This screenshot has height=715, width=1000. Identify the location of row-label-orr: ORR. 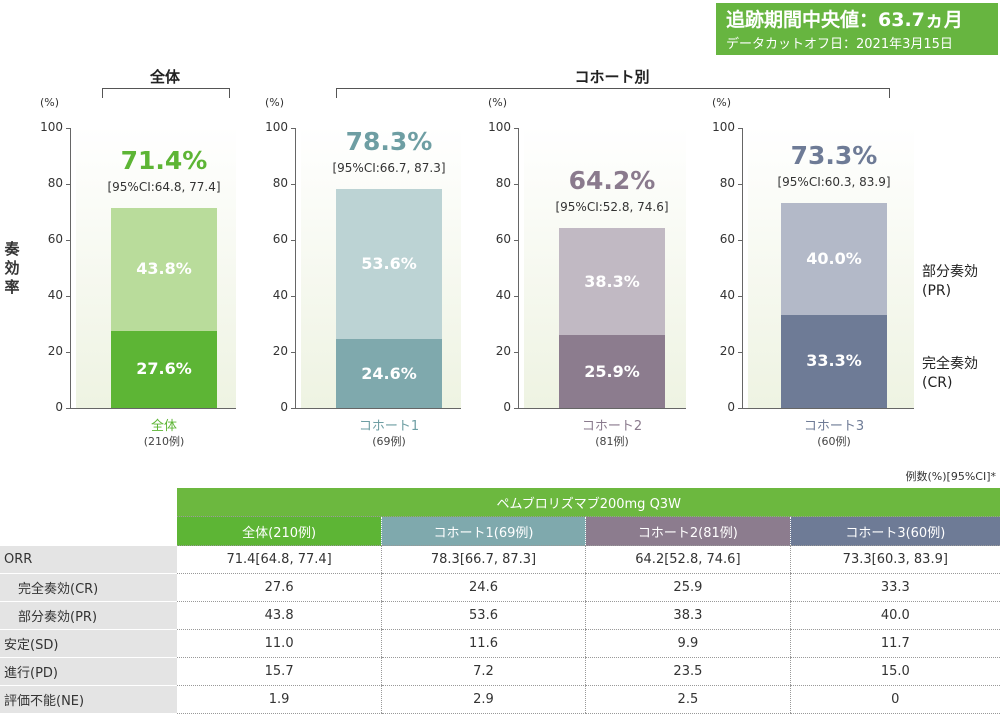
(89, 559).